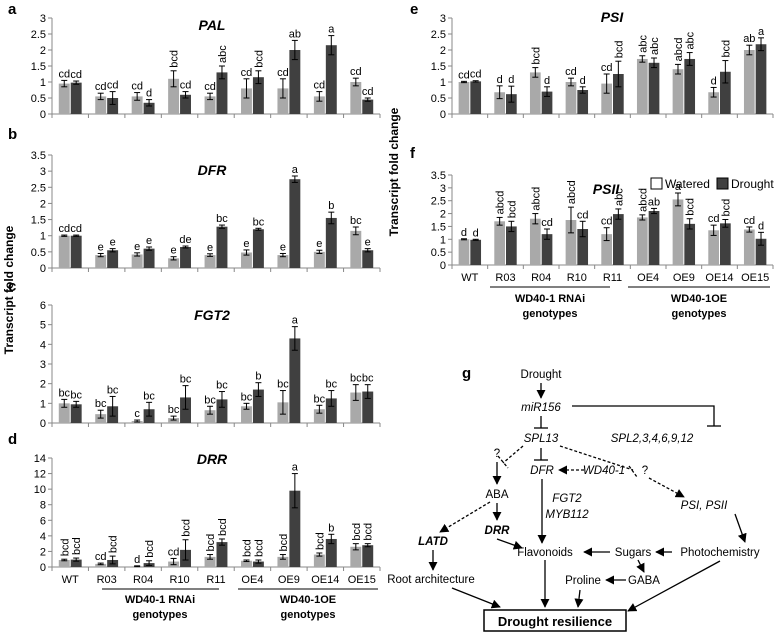 The image size is (778, 633). What do you see at coordinates (43, 326) in the screenshot?
I see `y-tick-label: 5` at bounding box center [43, 326].